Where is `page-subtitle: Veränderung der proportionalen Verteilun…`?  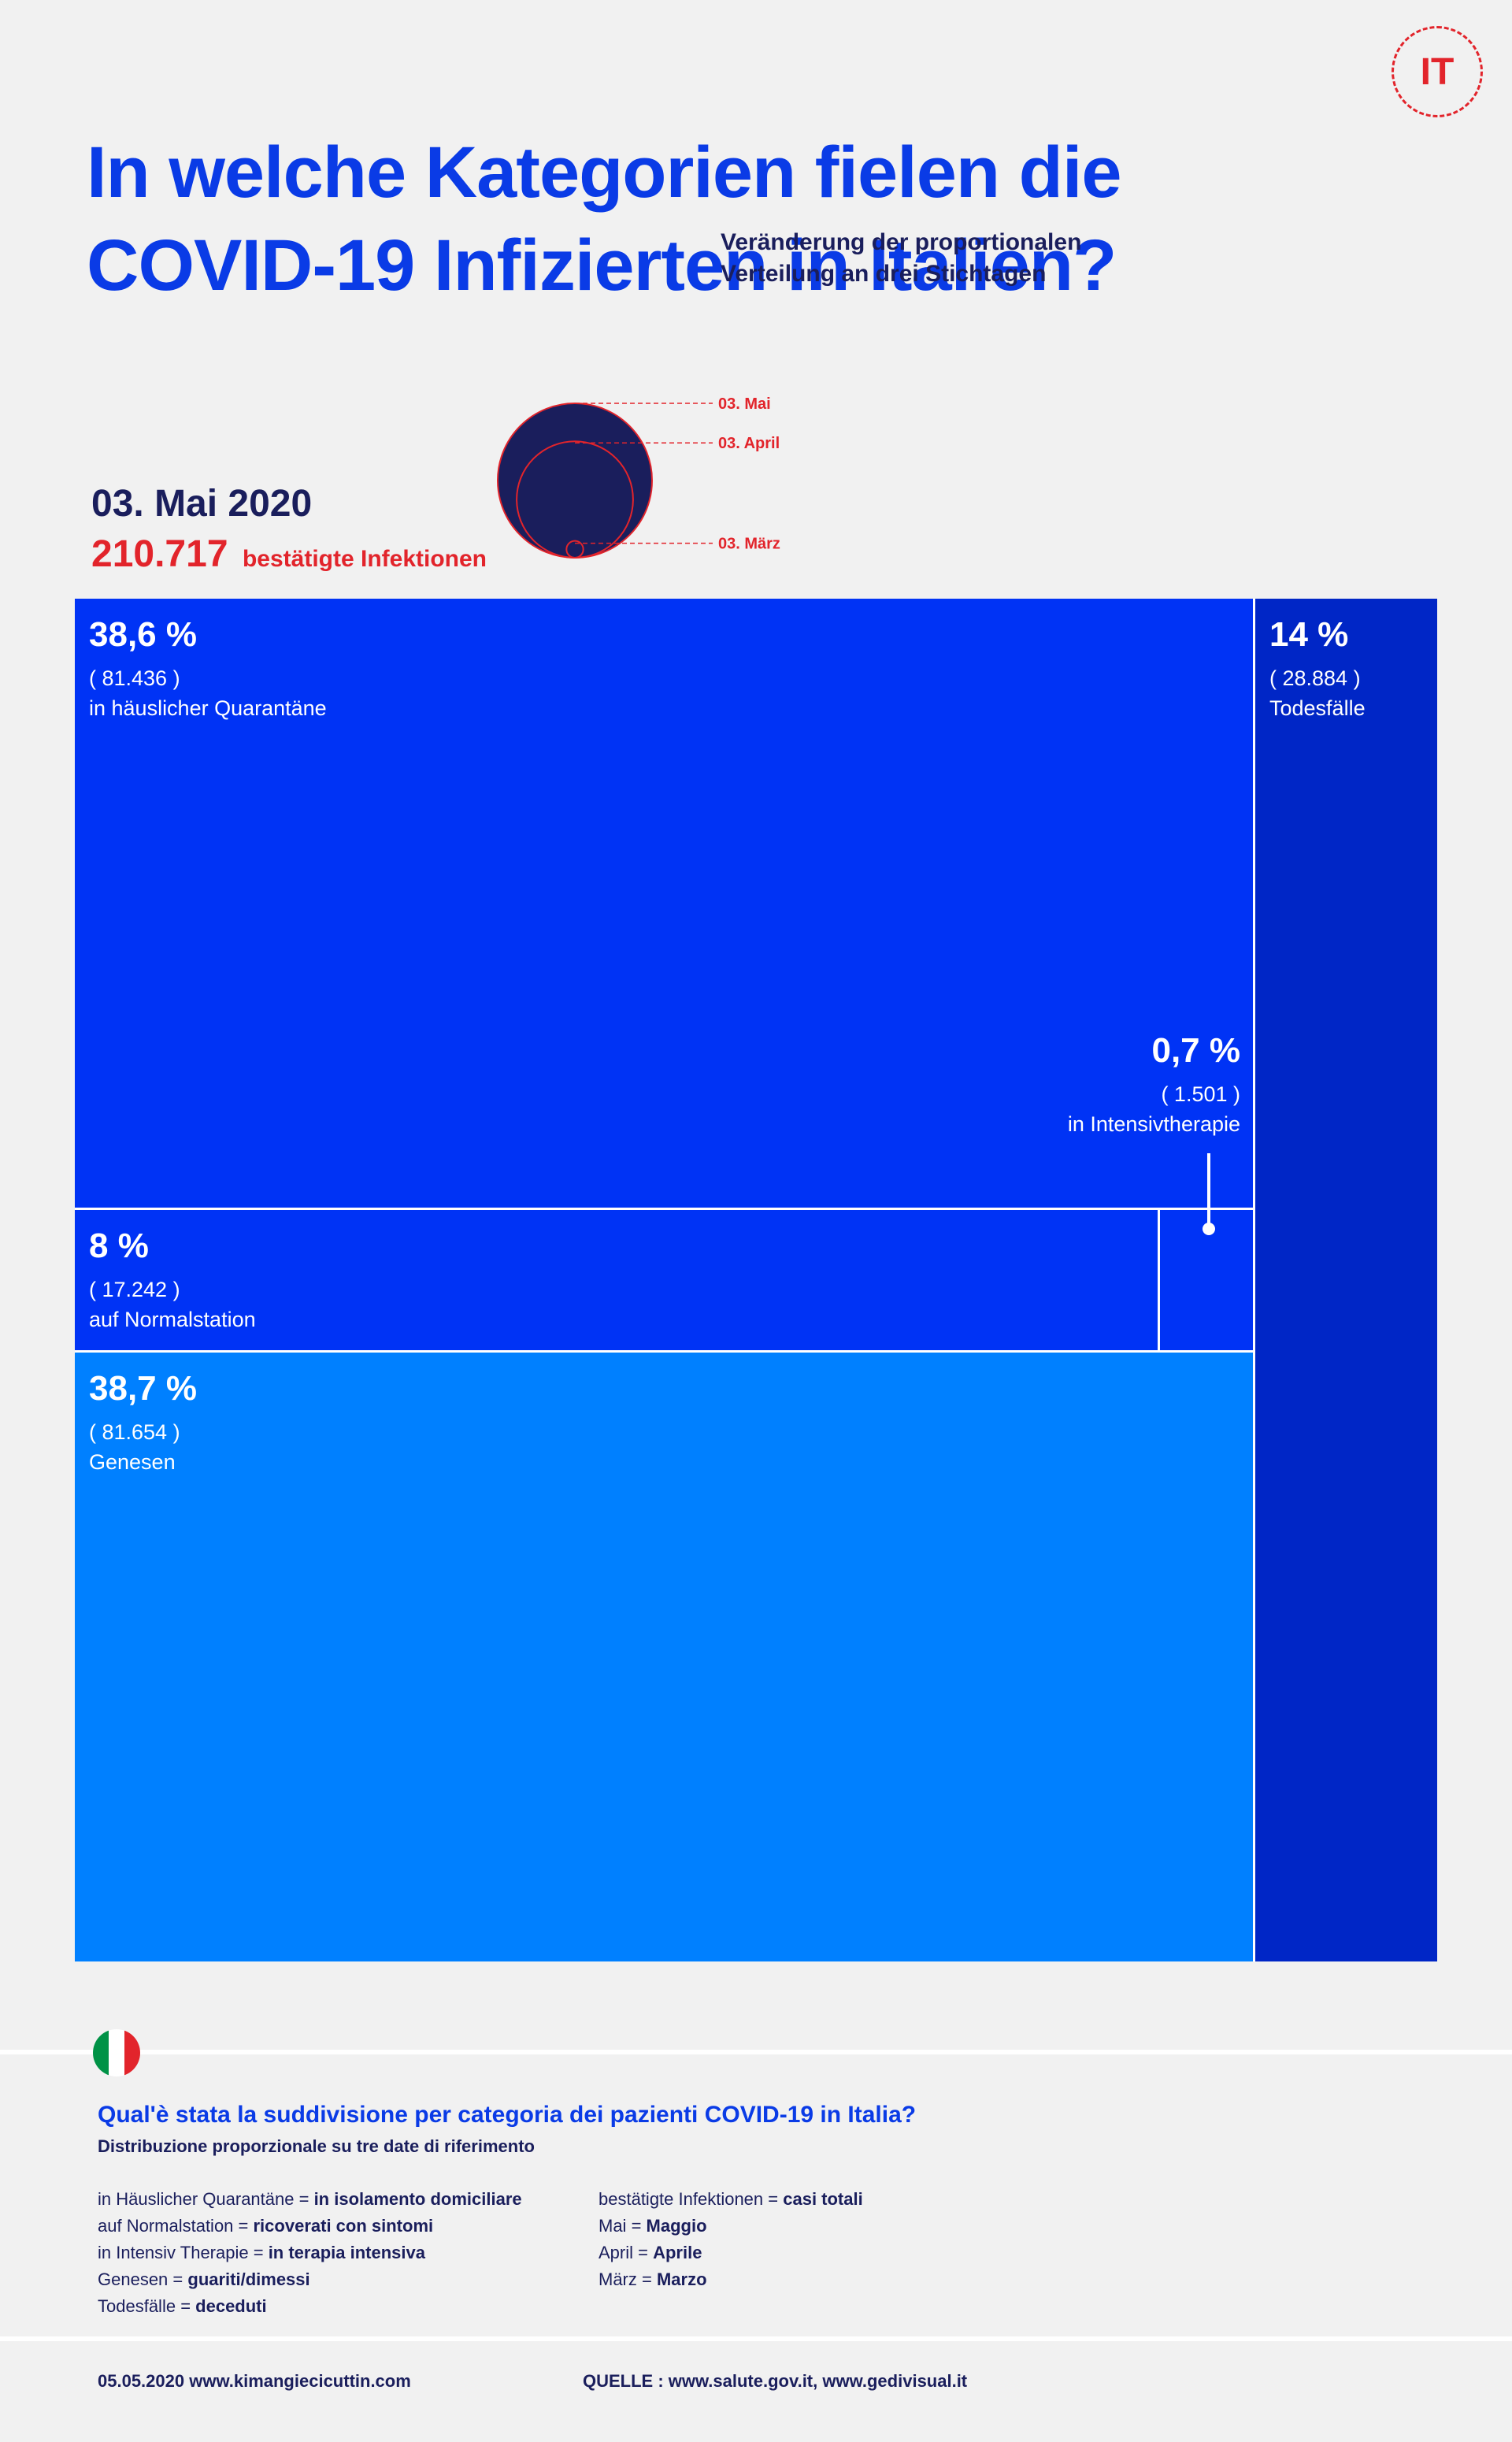 page-subtitle: Veränderung der proportionalen Verteilun… is located at coordinates (957, 258).